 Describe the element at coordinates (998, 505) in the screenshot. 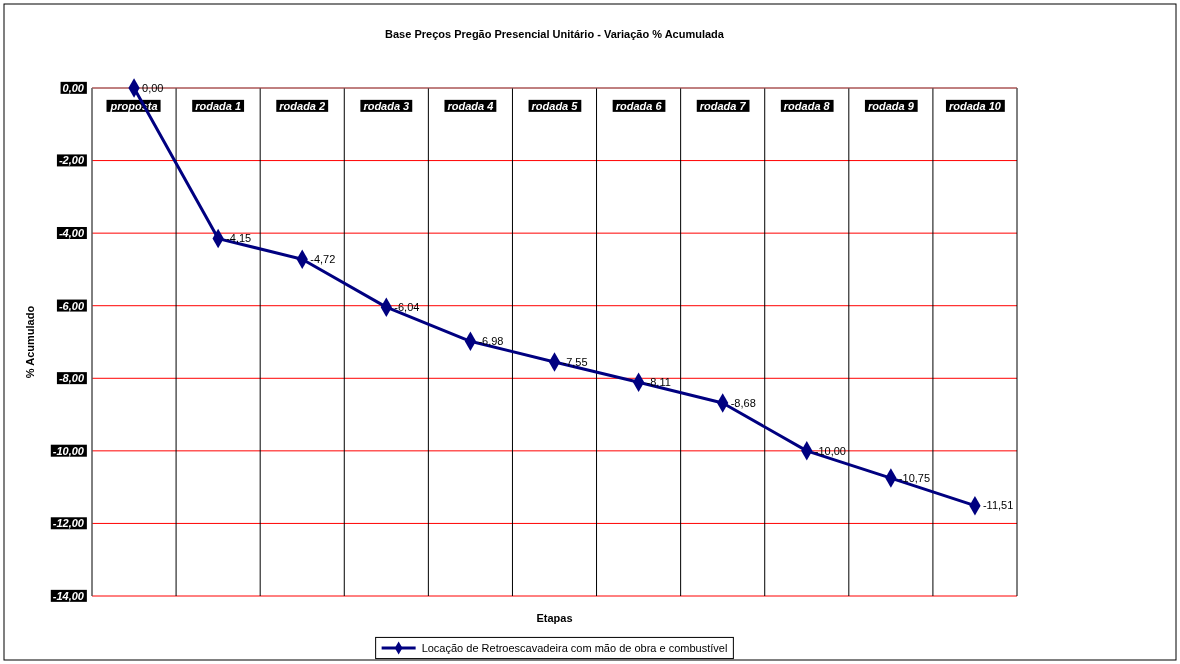

I see `data-label: -11,51` at that location.